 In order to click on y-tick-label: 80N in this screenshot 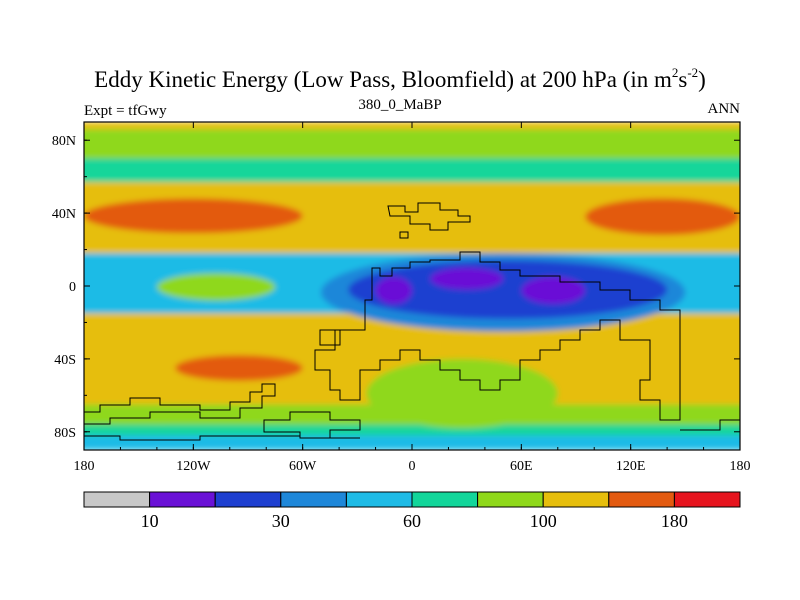, I will do `click(64, 141)`.